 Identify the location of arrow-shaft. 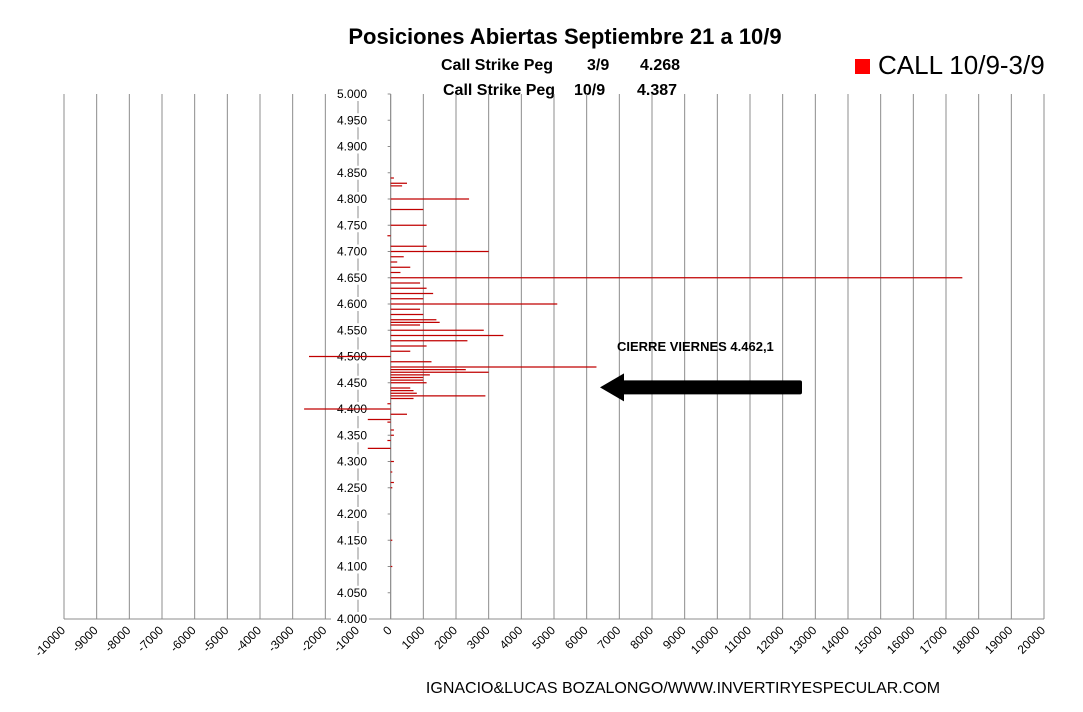
(709, 387).